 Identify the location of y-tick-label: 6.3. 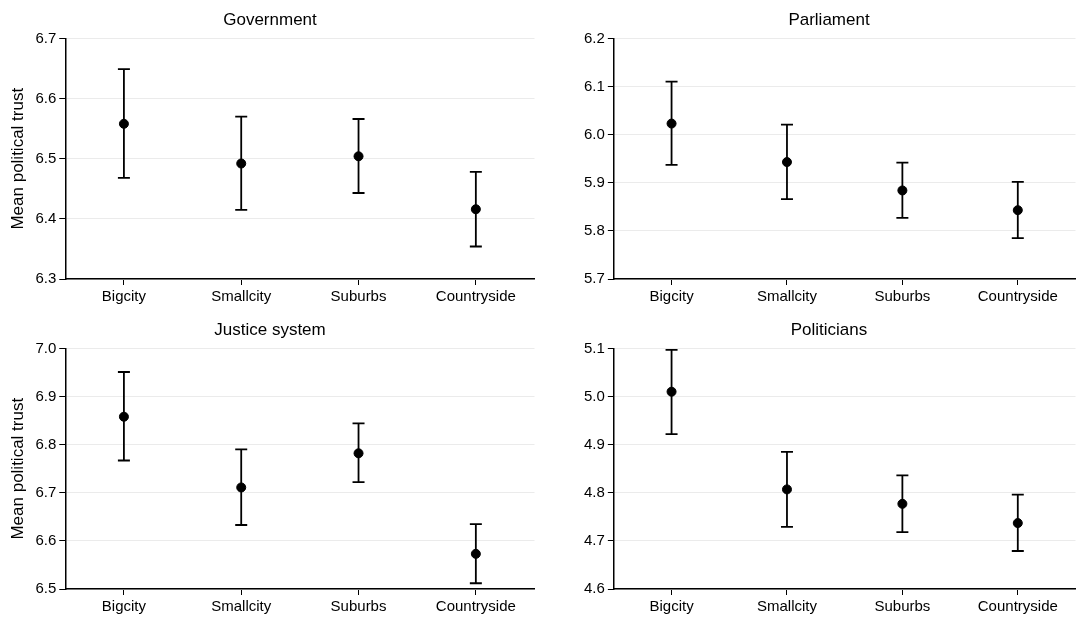
(46, 278).